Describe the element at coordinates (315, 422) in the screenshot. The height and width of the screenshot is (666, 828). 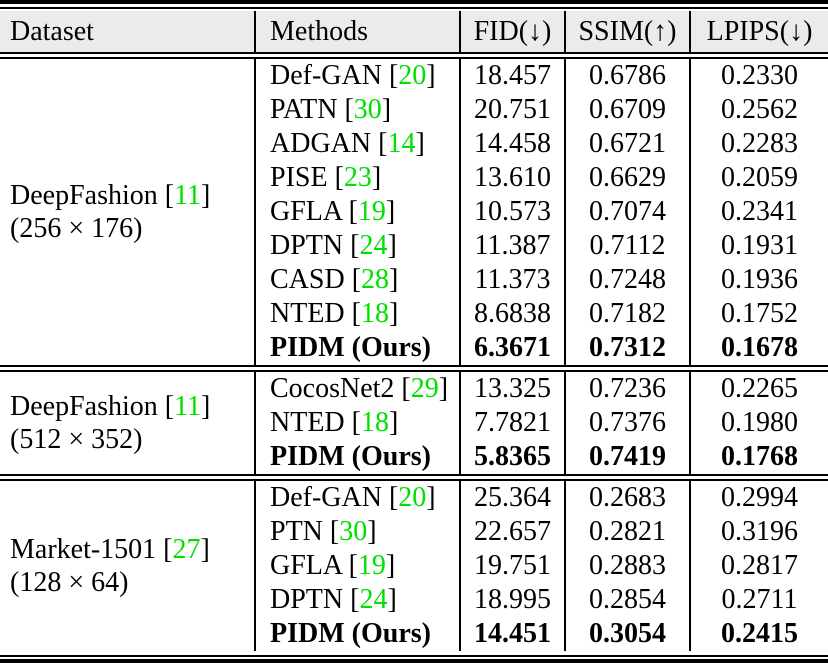
I see `method-label: NTED [` at that location.